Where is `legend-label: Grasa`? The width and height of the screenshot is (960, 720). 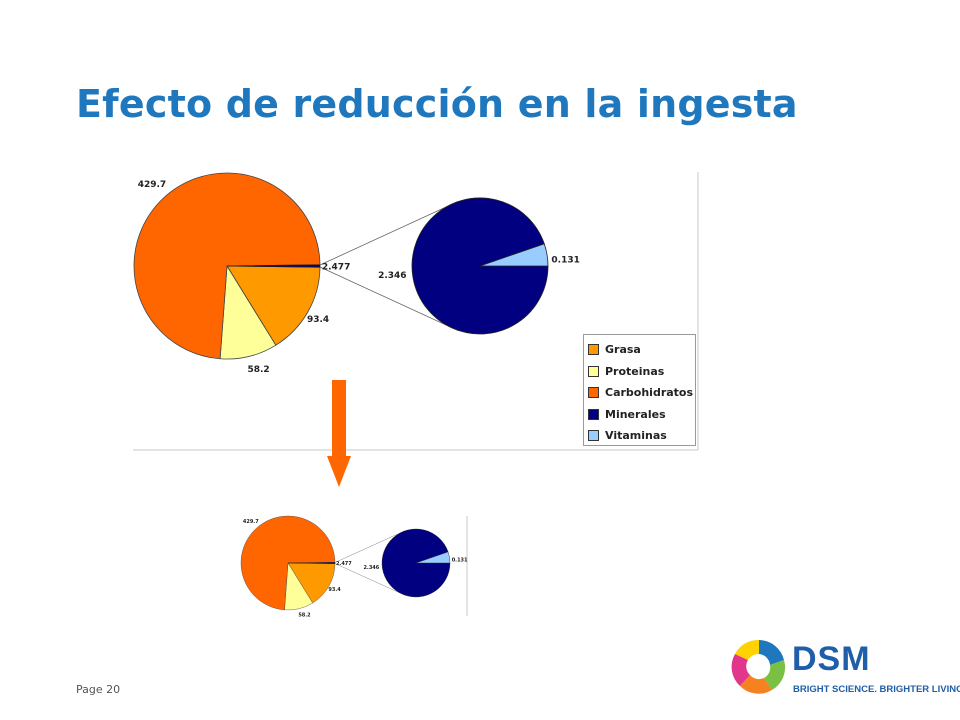 legend-label: Grasa is located at coordinates (623, 350).